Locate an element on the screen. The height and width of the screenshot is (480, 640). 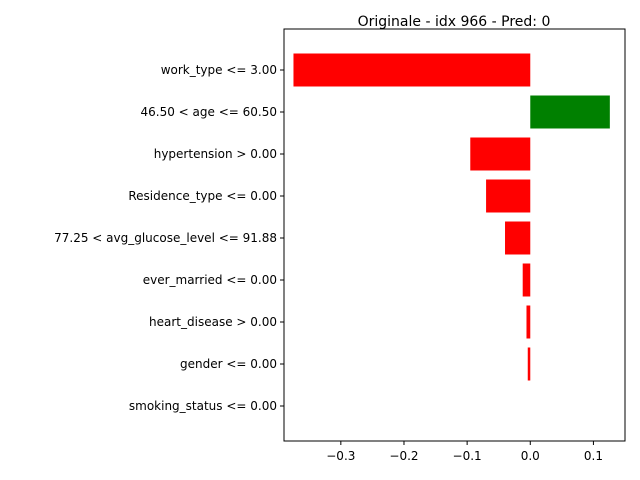
y-tick-label: hypertension > 0.00 is located at coordinates (215, 154).